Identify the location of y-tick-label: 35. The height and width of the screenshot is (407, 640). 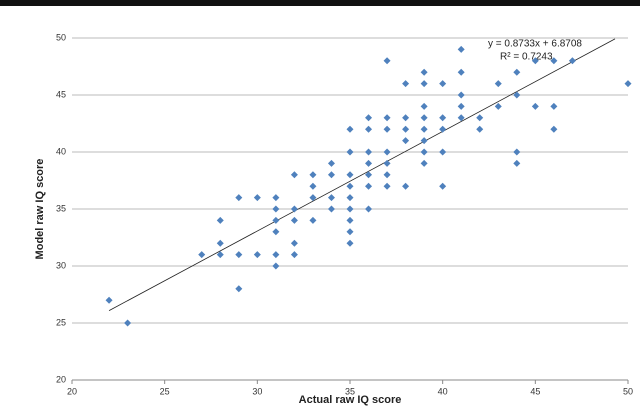
(61, 208).